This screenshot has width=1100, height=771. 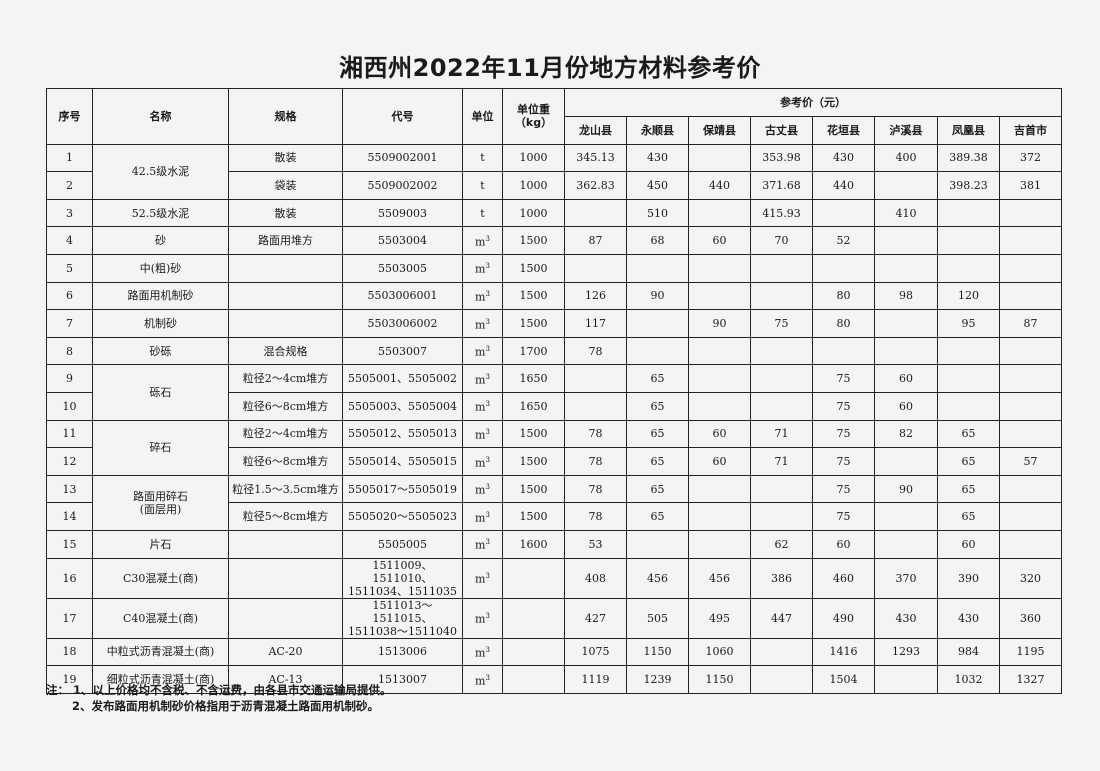 I want to click on cell-price: 371.68, so click(x=781, y=185).